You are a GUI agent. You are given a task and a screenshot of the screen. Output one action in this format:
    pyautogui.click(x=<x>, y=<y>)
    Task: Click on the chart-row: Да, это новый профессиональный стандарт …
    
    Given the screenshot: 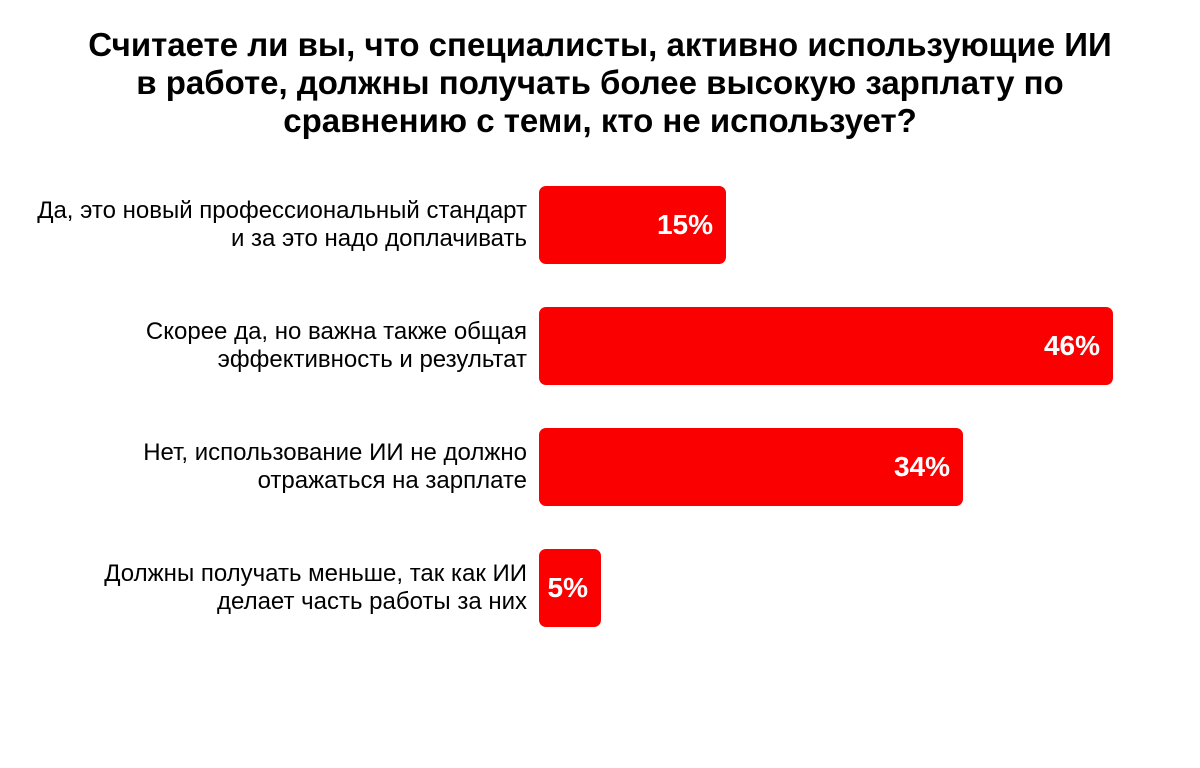 What is the action you would take?
    pyautogui.click(x=600, y=225)
    